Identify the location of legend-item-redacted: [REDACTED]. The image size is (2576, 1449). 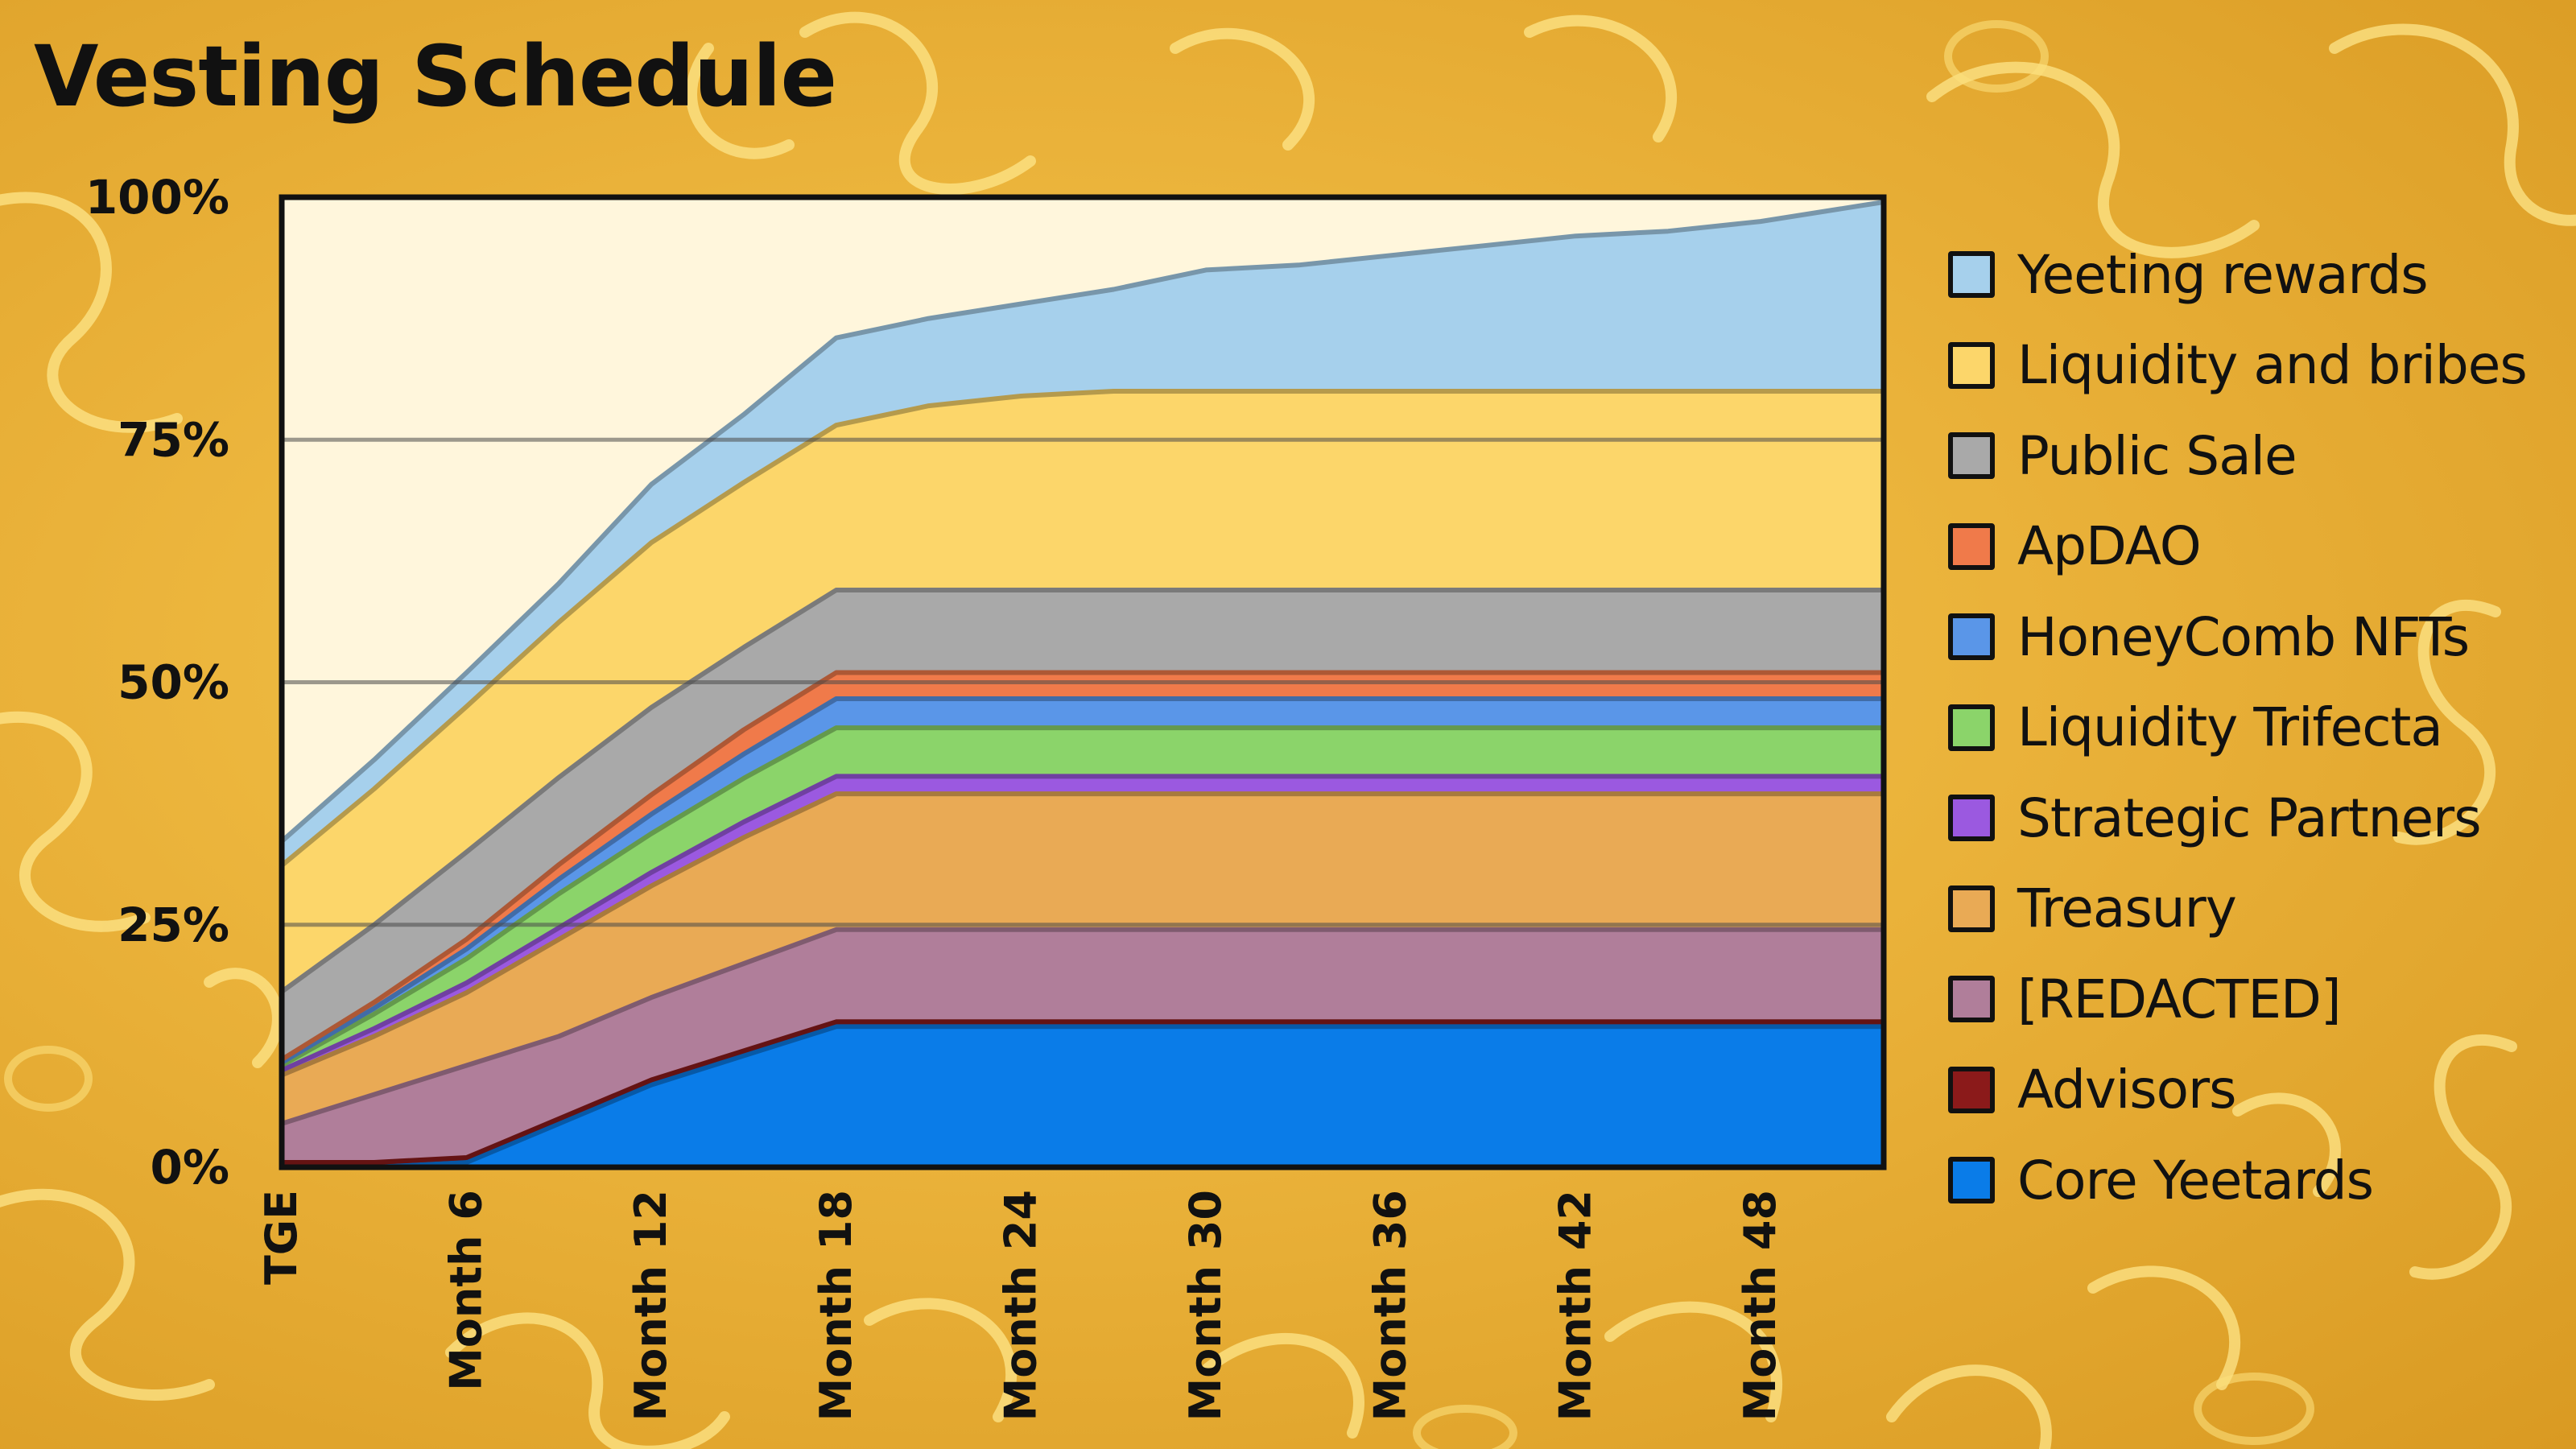
(2254, 999).